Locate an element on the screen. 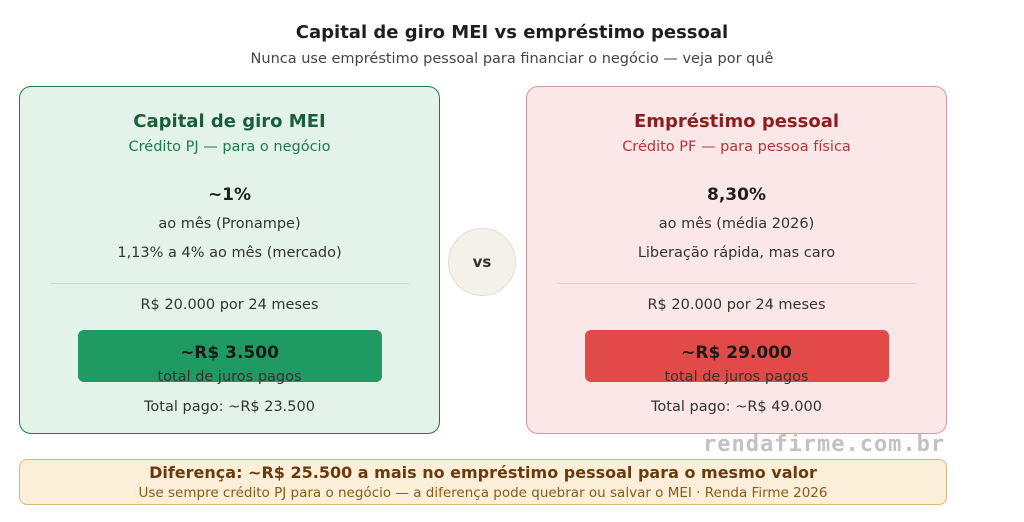 The image size is (1024, 522). juros-value: ~R$ 3.500 is located at coordinates (229, 353).